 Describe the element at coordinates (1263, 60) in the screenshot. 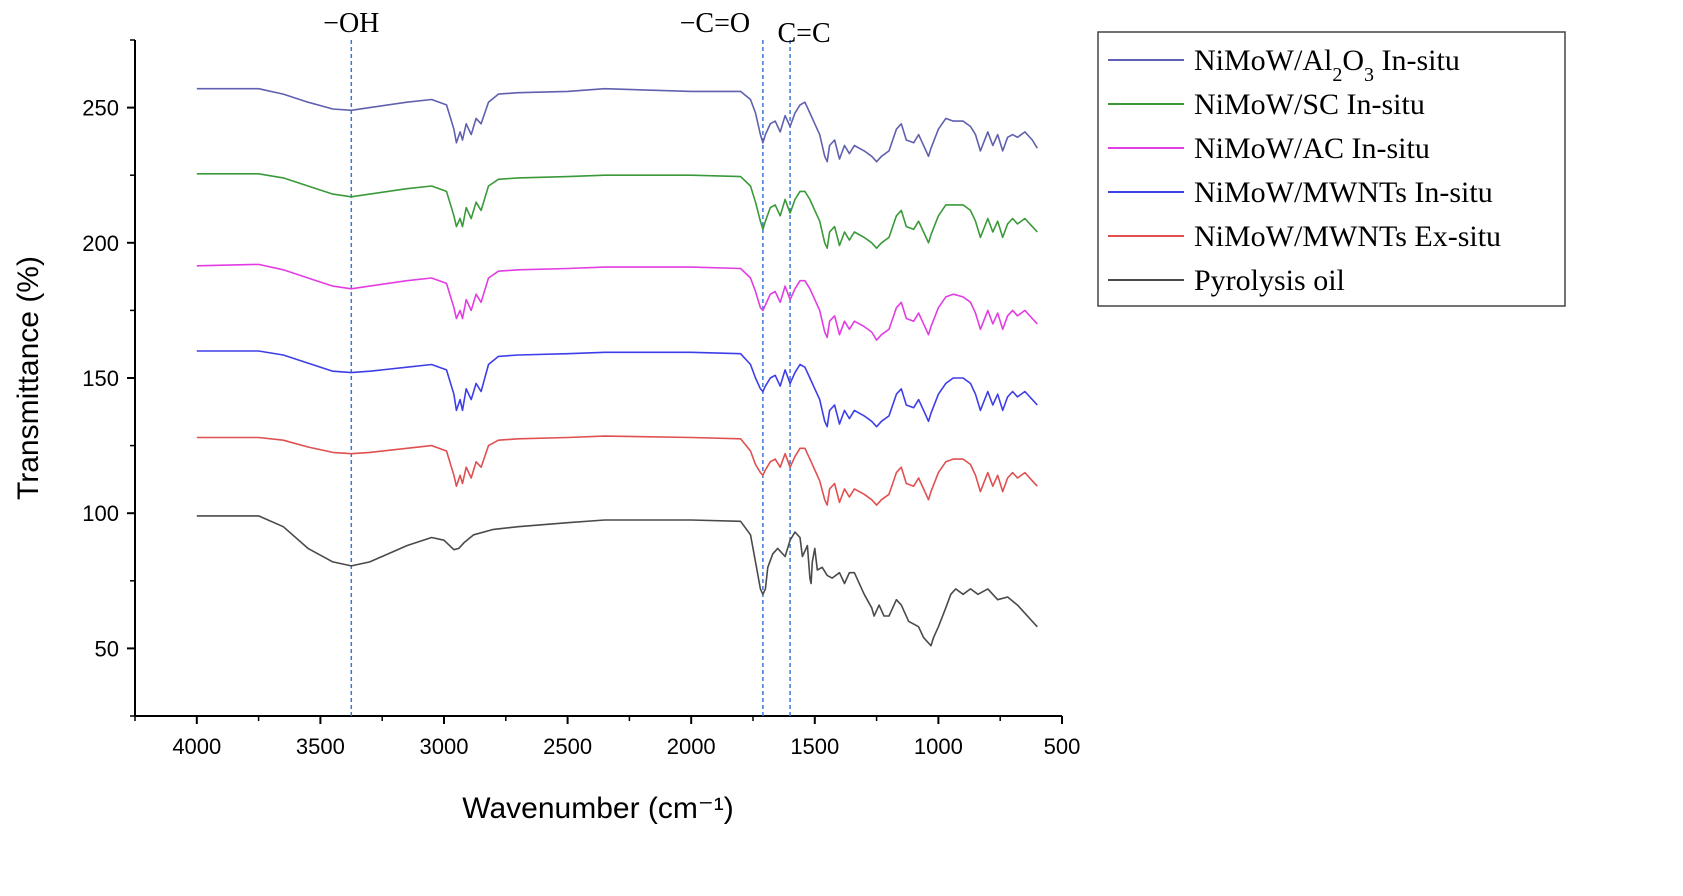

I see `legend-label-part: NiMoW/Al` at that location.